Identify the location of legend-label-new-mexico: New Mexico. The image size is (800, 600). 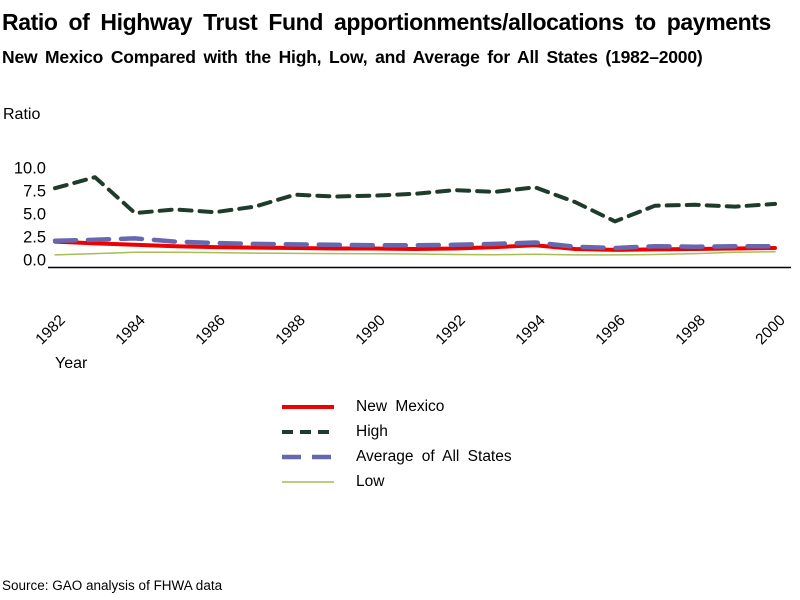
(400, 406).